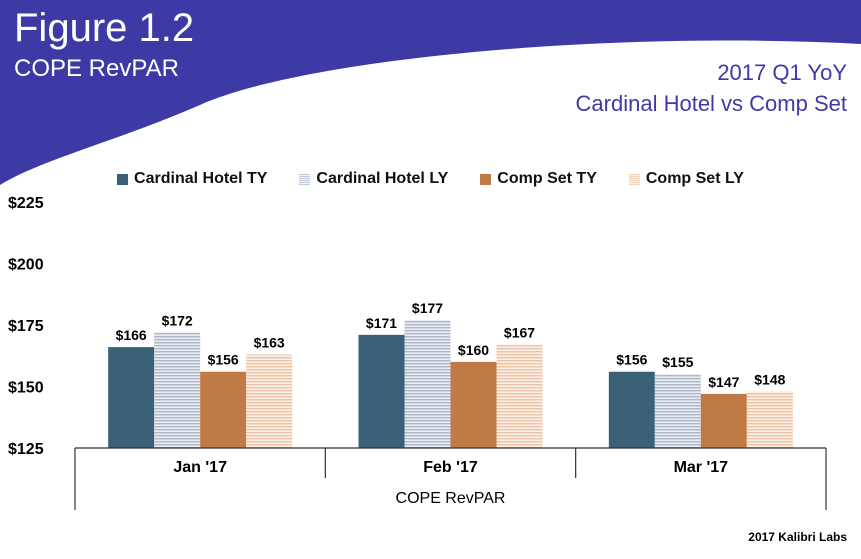 The width and height of the screenshot is (861, 559). What do you see at coordinates (26, 449) in the screenshot?
I see `y-tick-label: $125` at bounding box center [26, 449].